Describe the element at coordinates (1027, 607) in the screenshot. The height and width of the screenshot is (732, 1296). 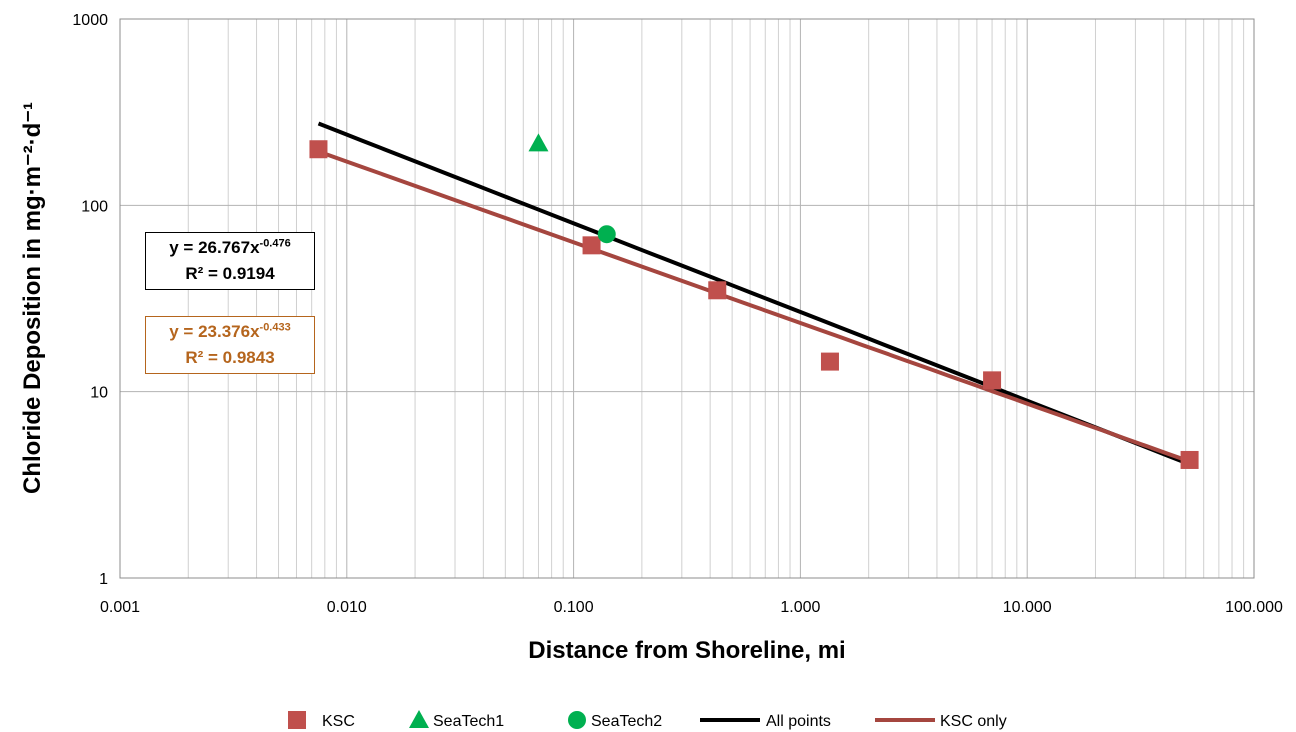
I see `x-tick-label: 10.000` at that location.